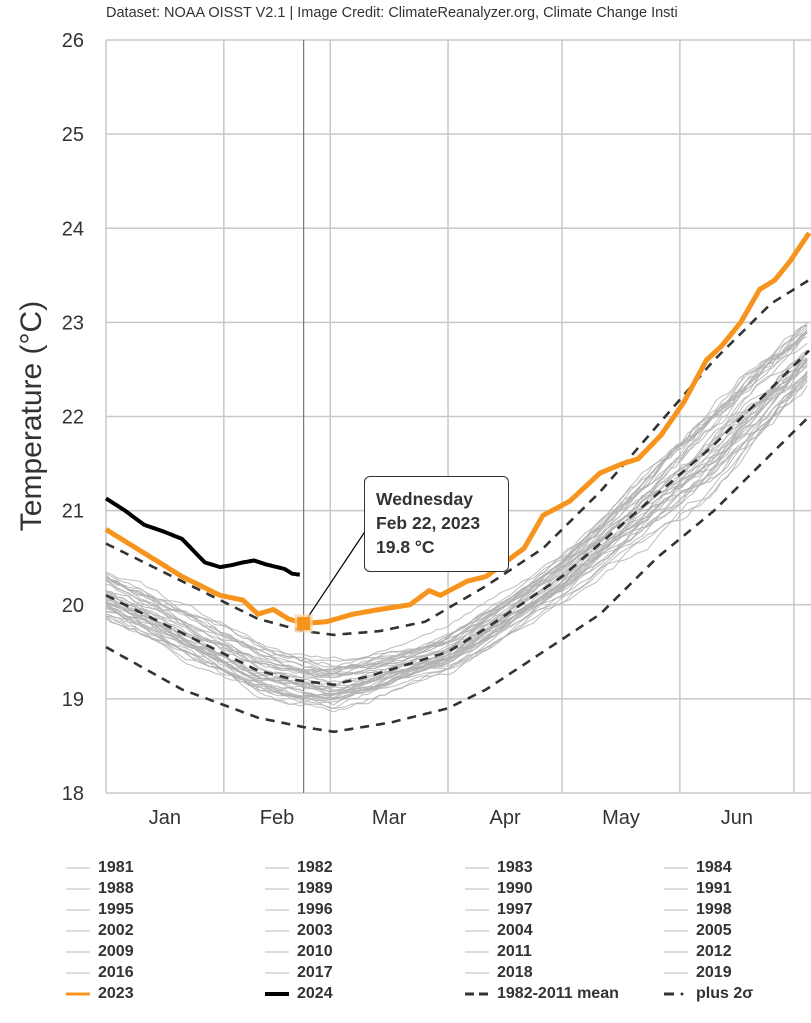  Describe the element at coordinates (116, 951) in the screenshot. I see `legend-label: 2009` at that location.